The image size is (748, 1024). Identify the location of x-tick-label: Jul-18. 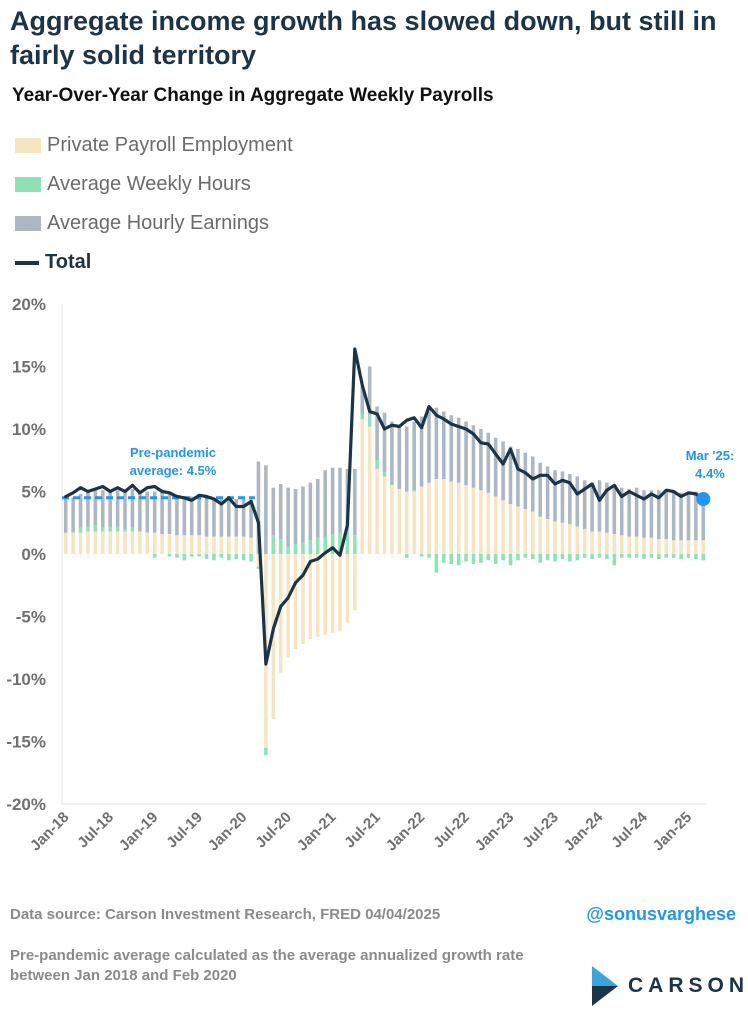
(95, 830).